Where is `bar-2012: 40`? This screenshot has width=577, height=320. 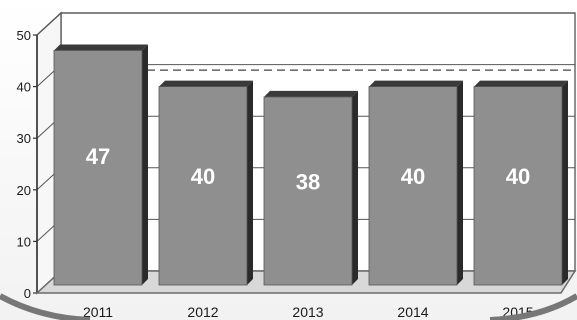
bar-2012: 40 is located at coordinates (205, 183).